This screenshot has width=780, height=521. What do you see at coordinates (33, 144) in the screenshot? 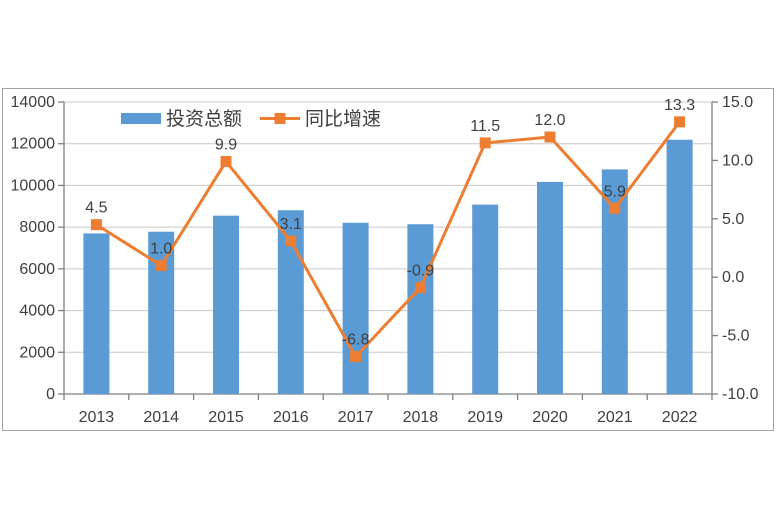
I see `y-axis-left-label: 12000` at bounding box center [33, 144].